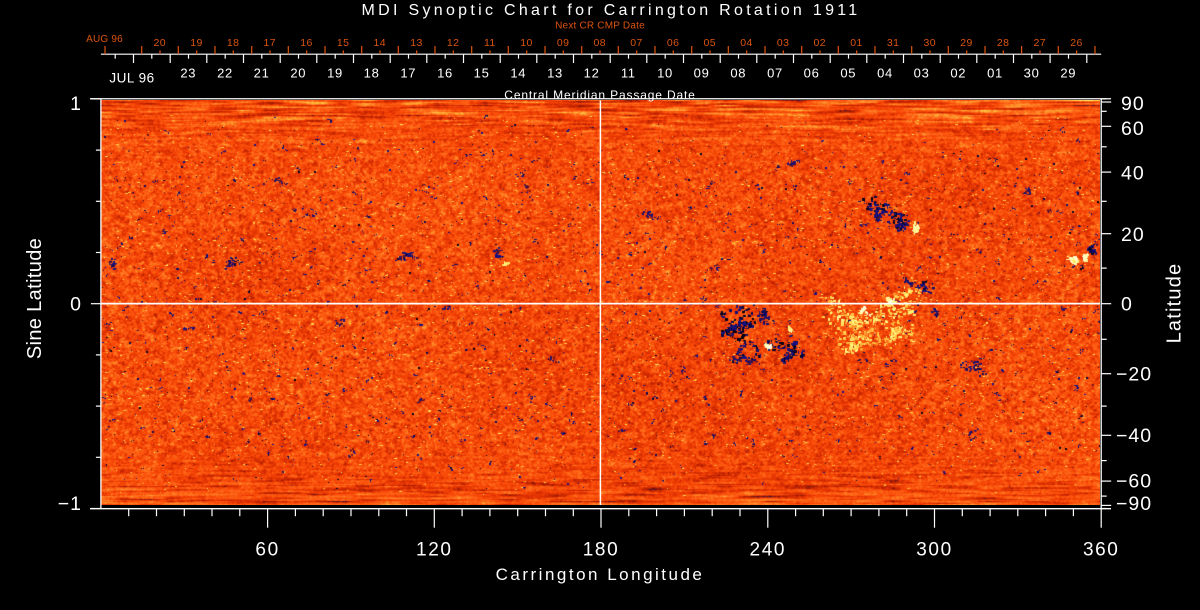 The width and height of the screenshot is (1200, 610). What do you see at coordinates (893, 43) in the screenshot?
I see `svg-text: 31` at bounding box center [893, 43].